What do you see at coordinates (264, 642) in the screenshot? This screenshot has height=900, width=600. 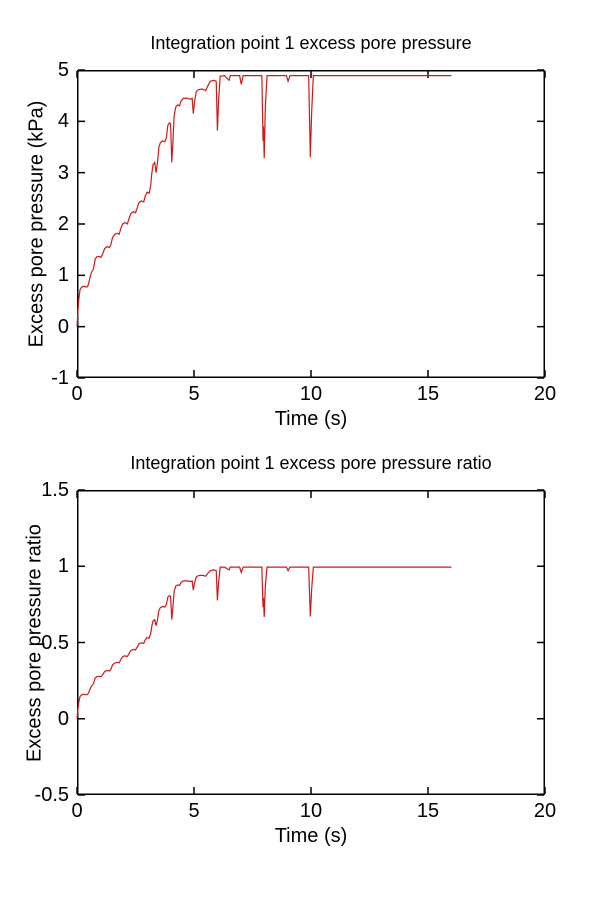 I see `data-line-excess-pore-pressure-ratio` at bounding box center [264, 642].